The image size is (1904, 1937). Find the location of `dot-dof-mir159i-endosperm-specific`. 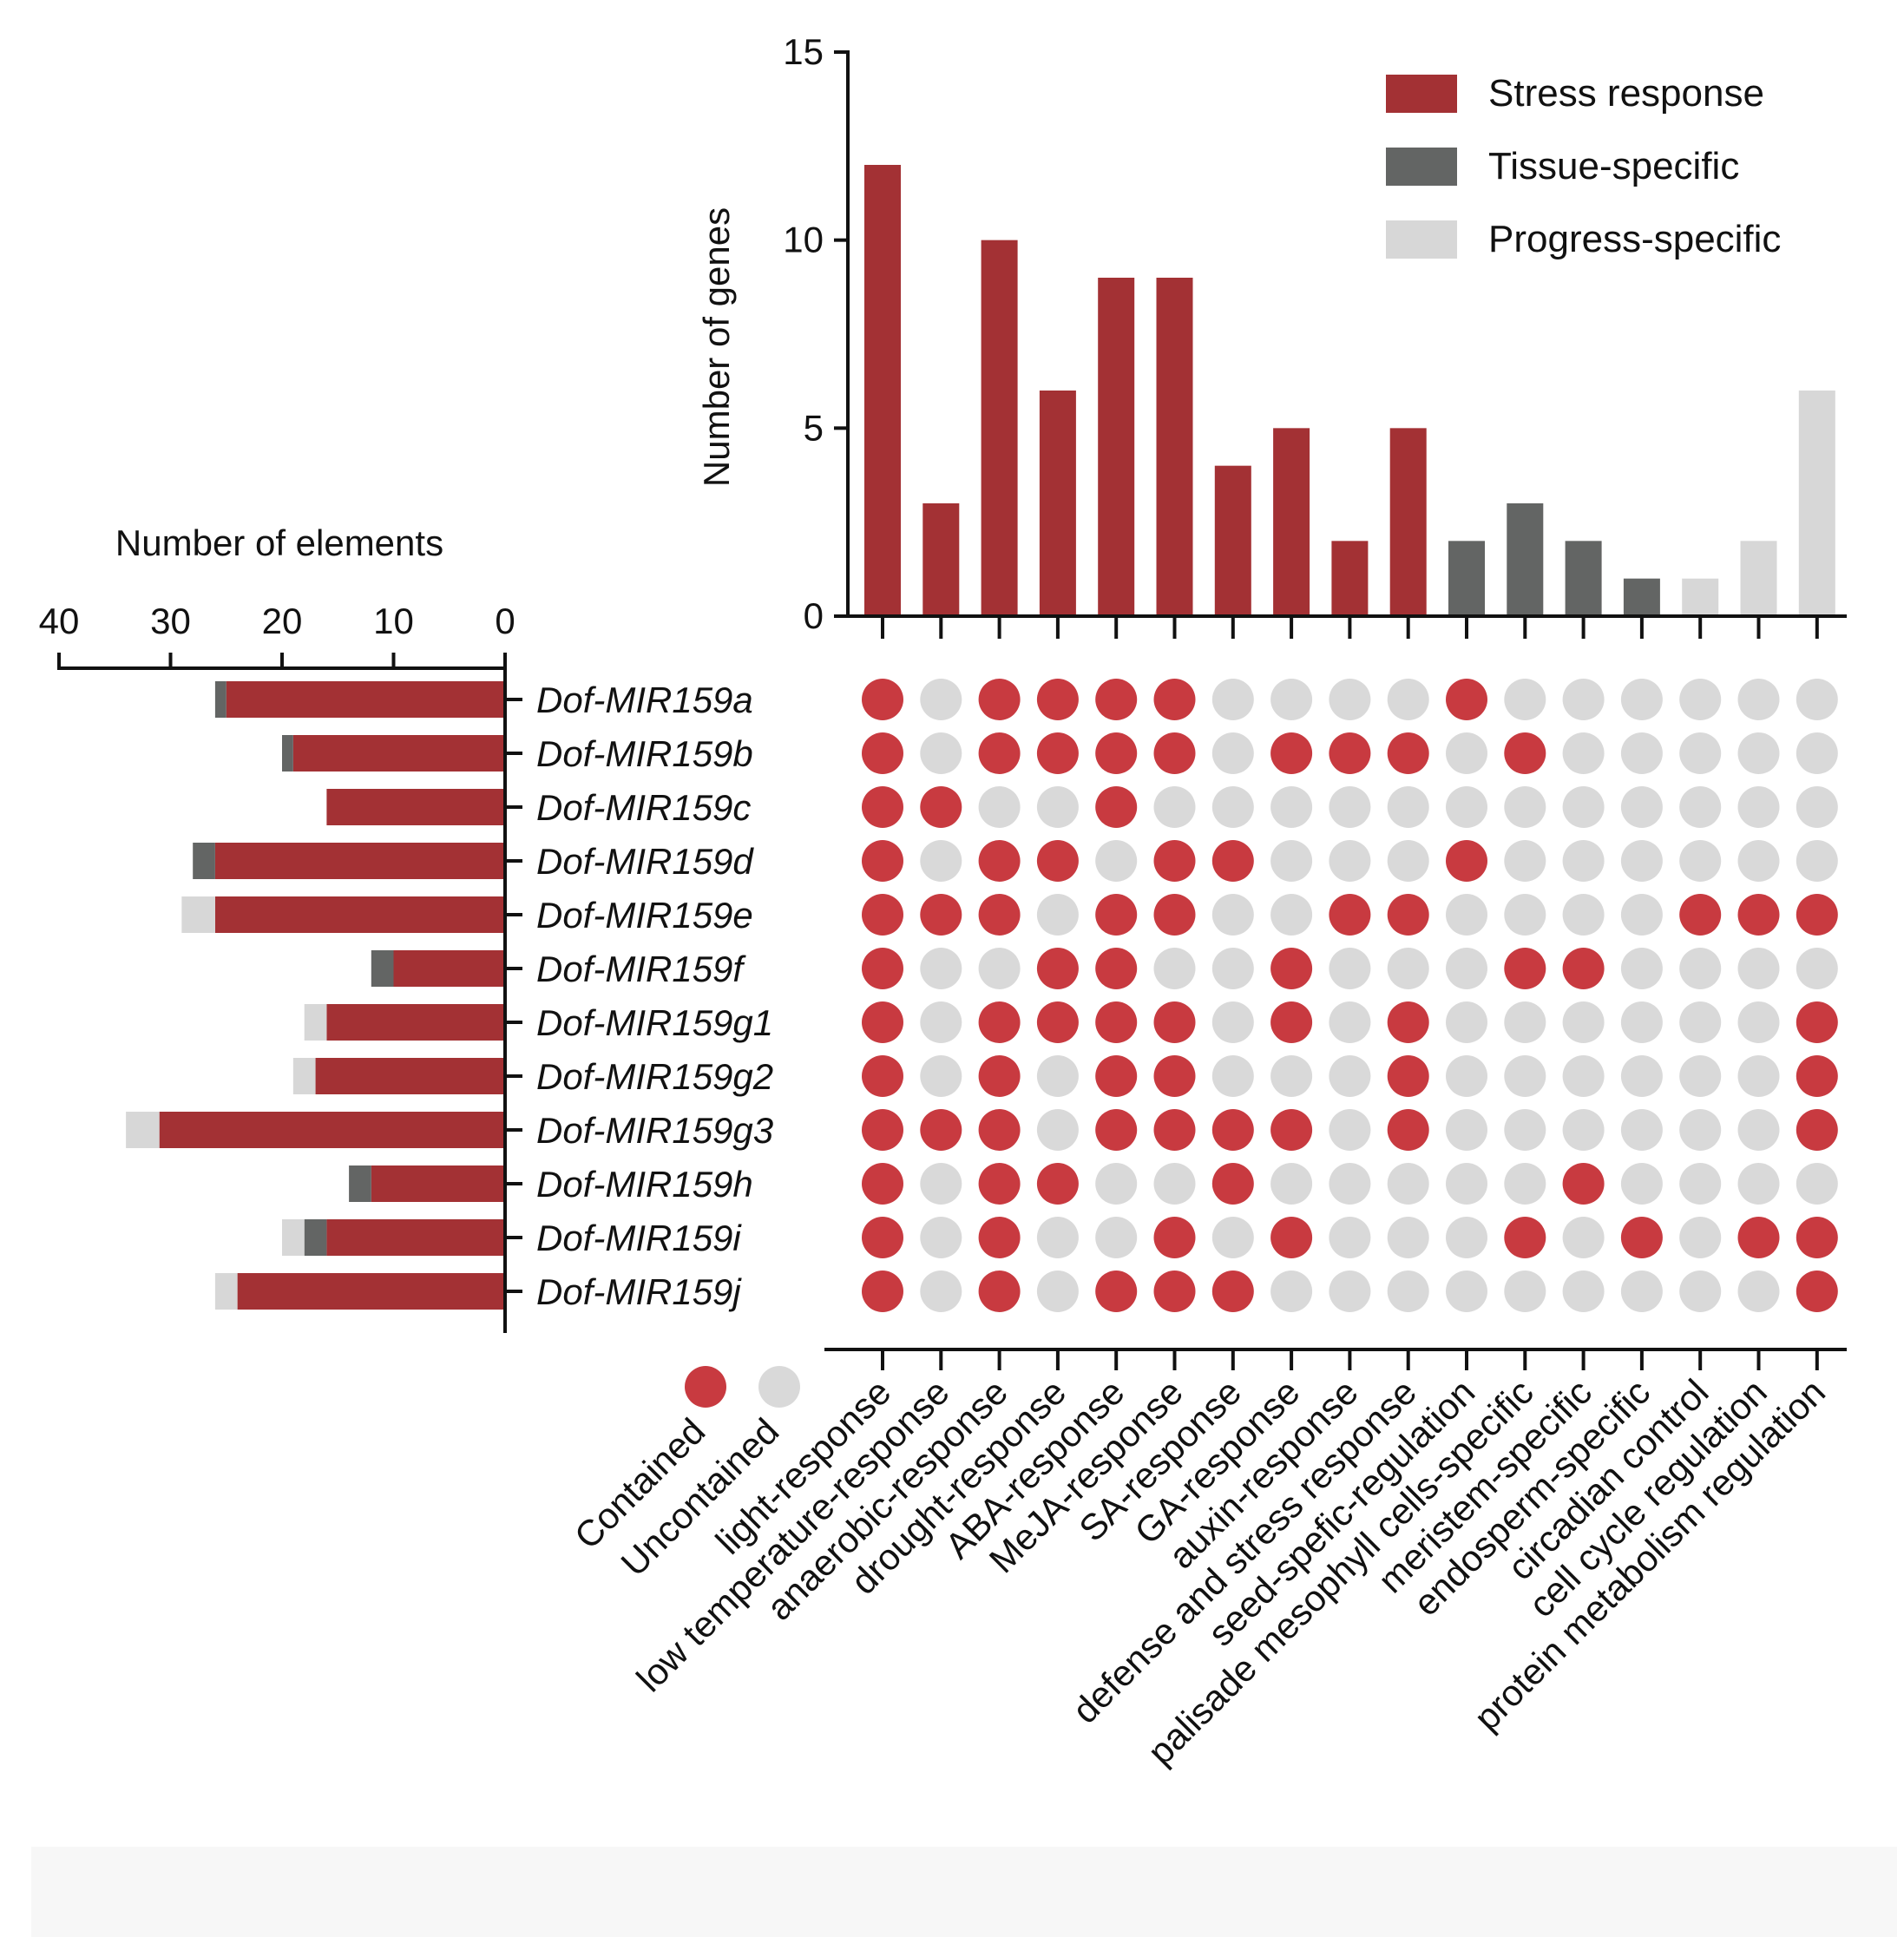

dot-dof-mir159i-endosperm-specific is located at coordinates (1641, 1237).